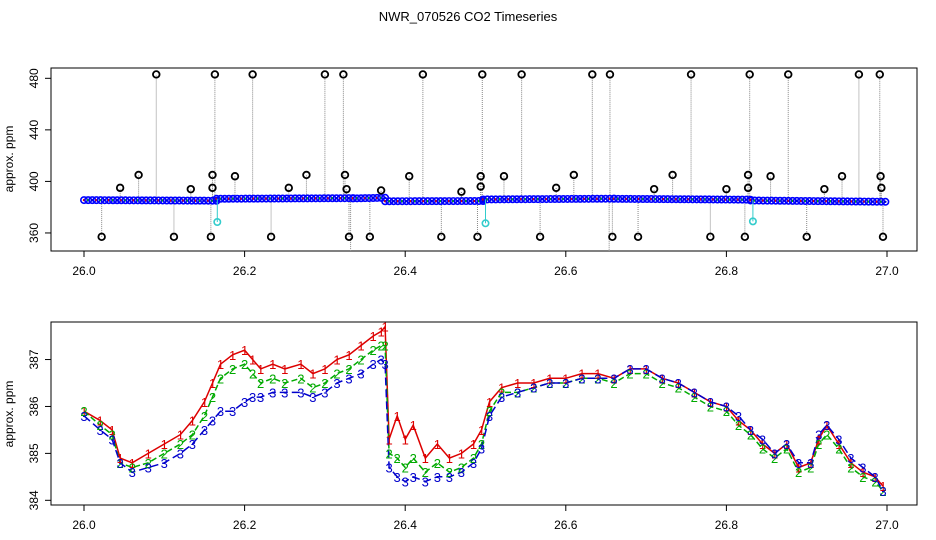  Describe the element at coordinates (566, 525) in the screenshot. I see `bottom-x-tick-label: 26.6` at that location.